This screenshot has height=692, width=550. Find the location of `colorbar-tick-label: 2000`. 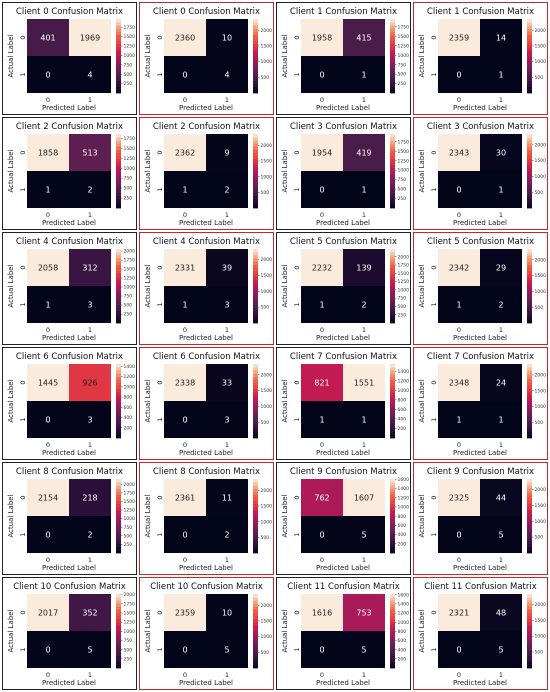

colorbar-tick-label: 2000 is located at coordinates (267, 491).